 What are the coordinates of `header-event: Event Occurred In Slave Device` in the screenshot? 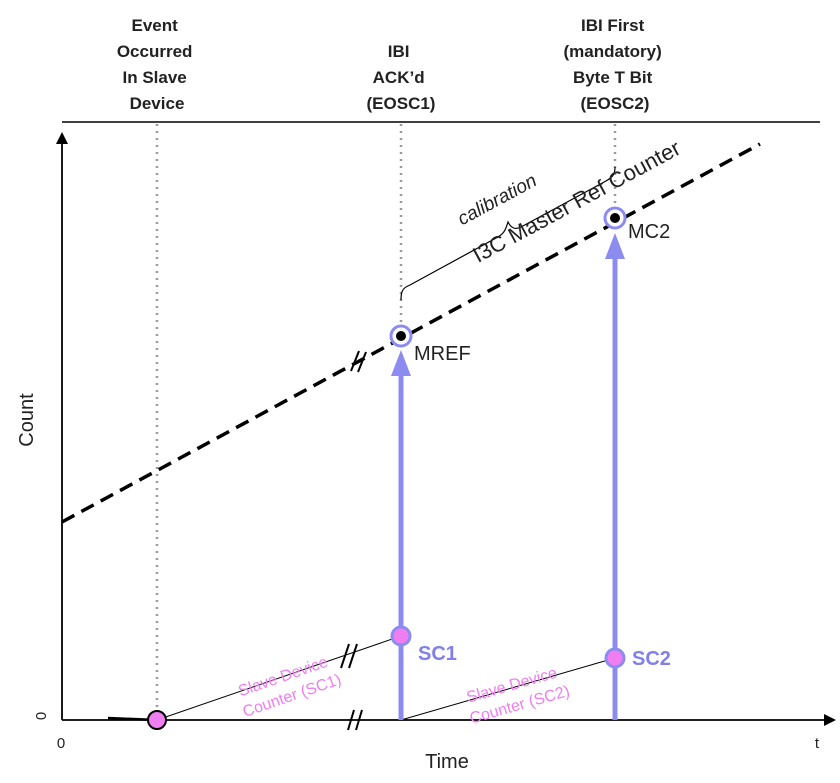 It's located at (157, 64).